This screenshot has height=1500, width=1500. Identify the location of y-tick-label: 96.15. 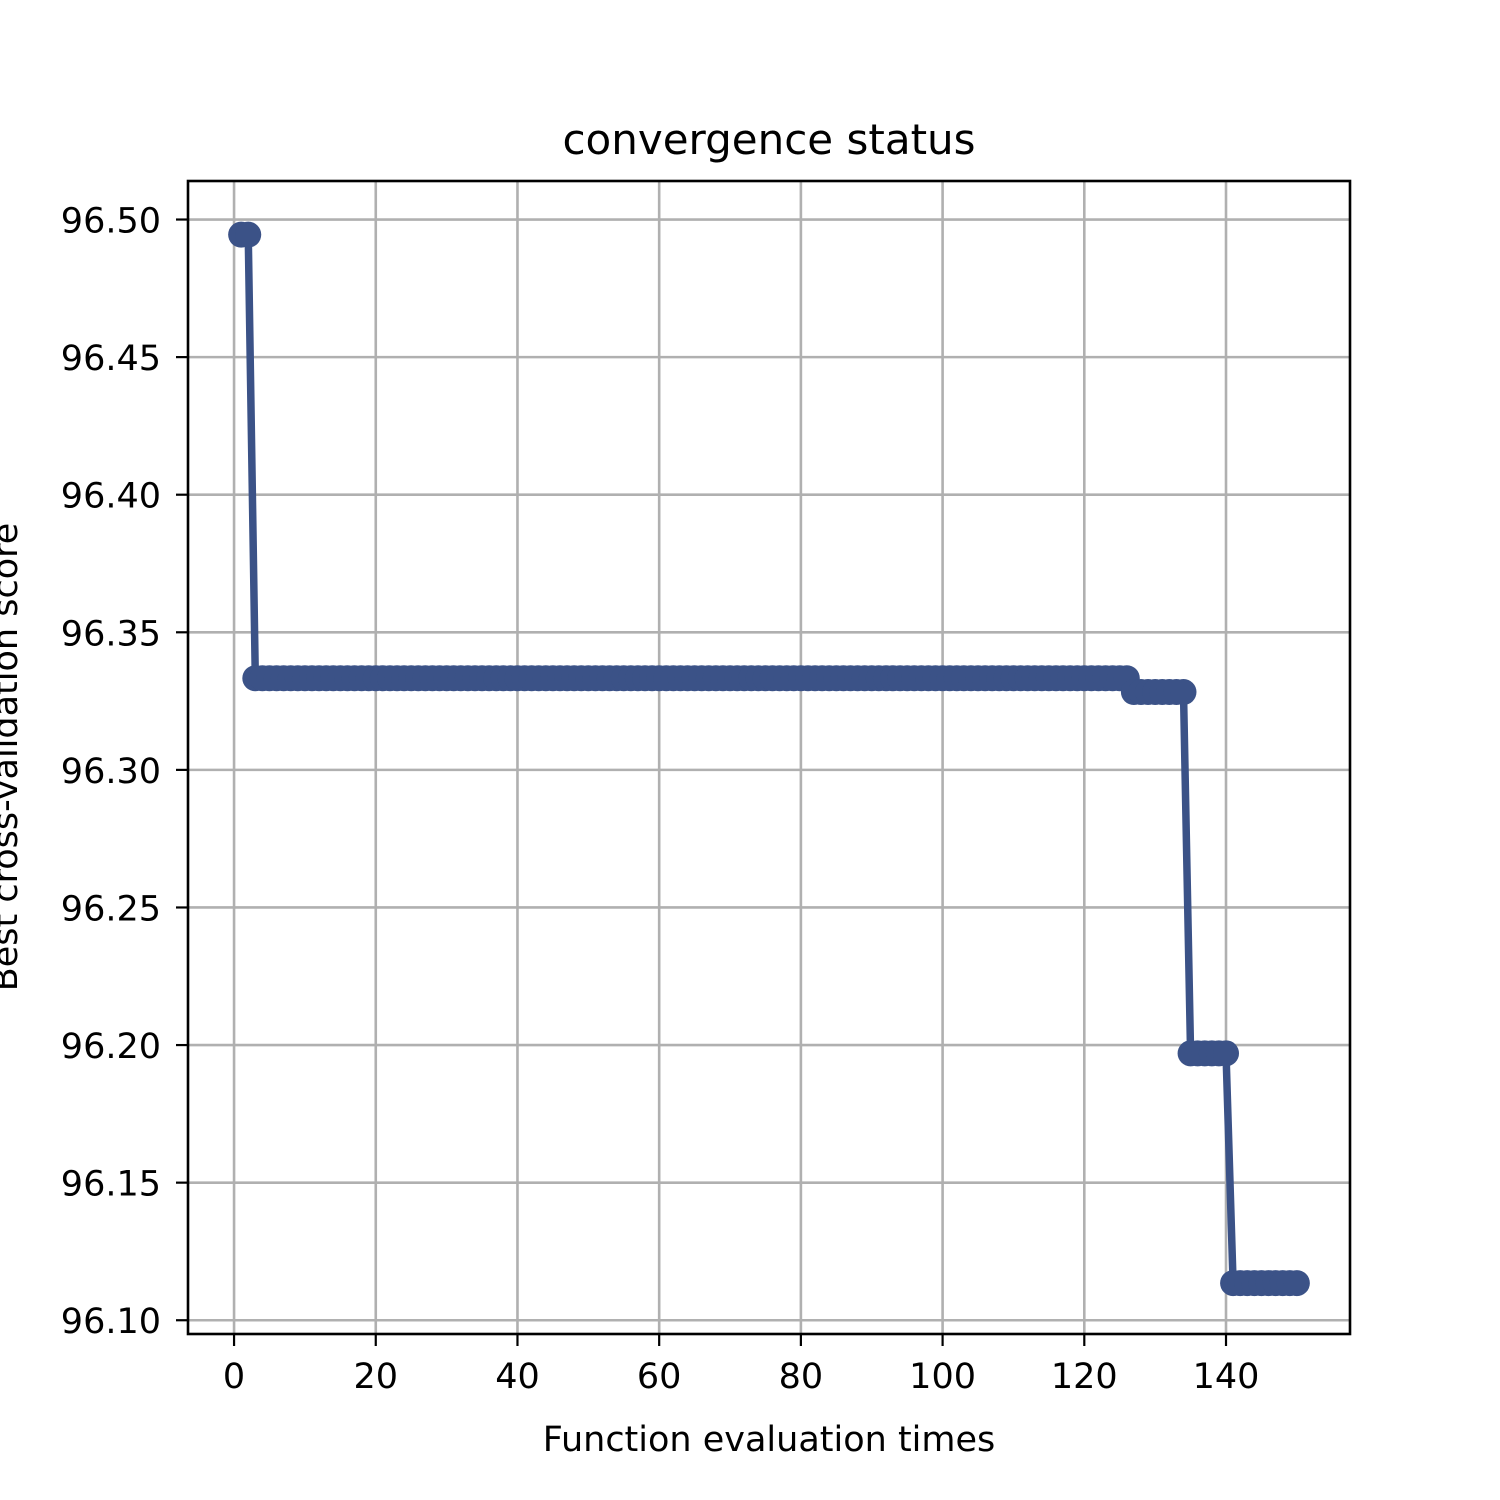
(111, 1185).